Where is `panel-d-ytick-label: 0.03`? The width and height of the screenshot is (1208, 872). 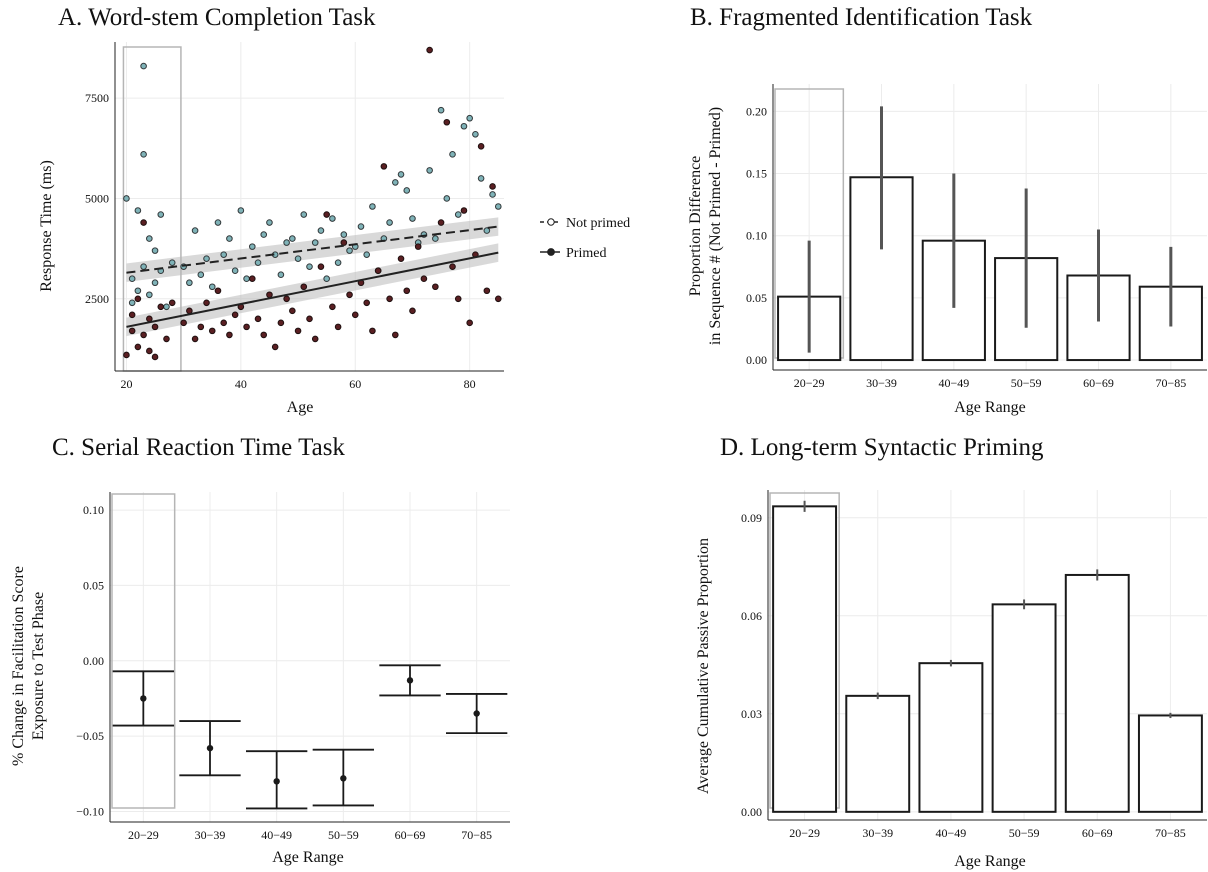
panel-d-ytick-label: 0.03 is located at coordinates (751, 714).